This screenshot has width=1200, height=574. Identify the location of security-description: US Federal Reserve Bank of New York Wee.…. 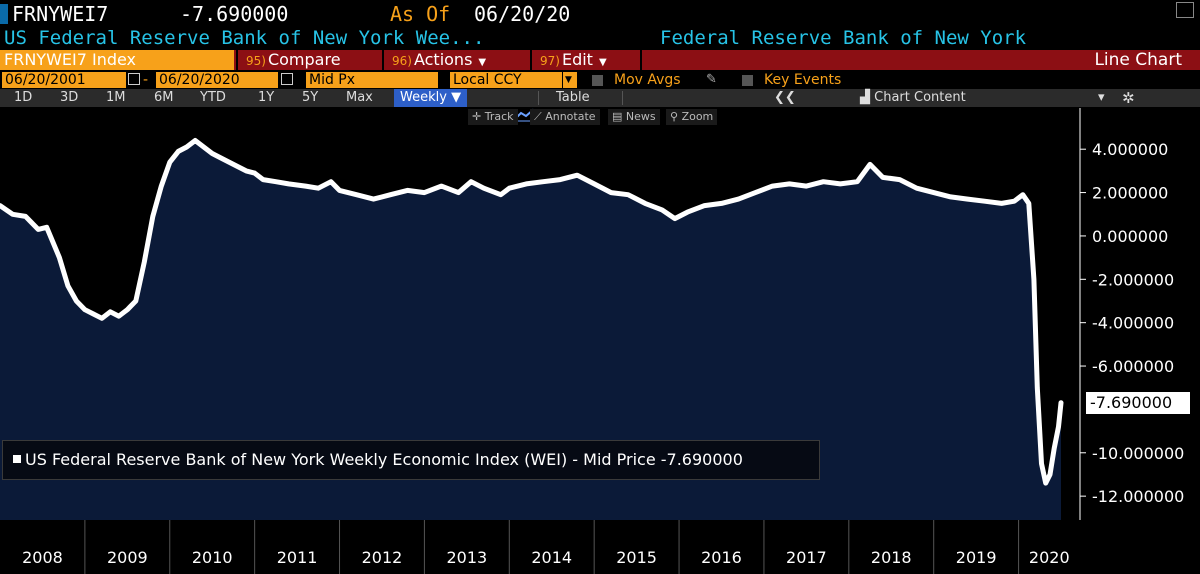
(600, 39).